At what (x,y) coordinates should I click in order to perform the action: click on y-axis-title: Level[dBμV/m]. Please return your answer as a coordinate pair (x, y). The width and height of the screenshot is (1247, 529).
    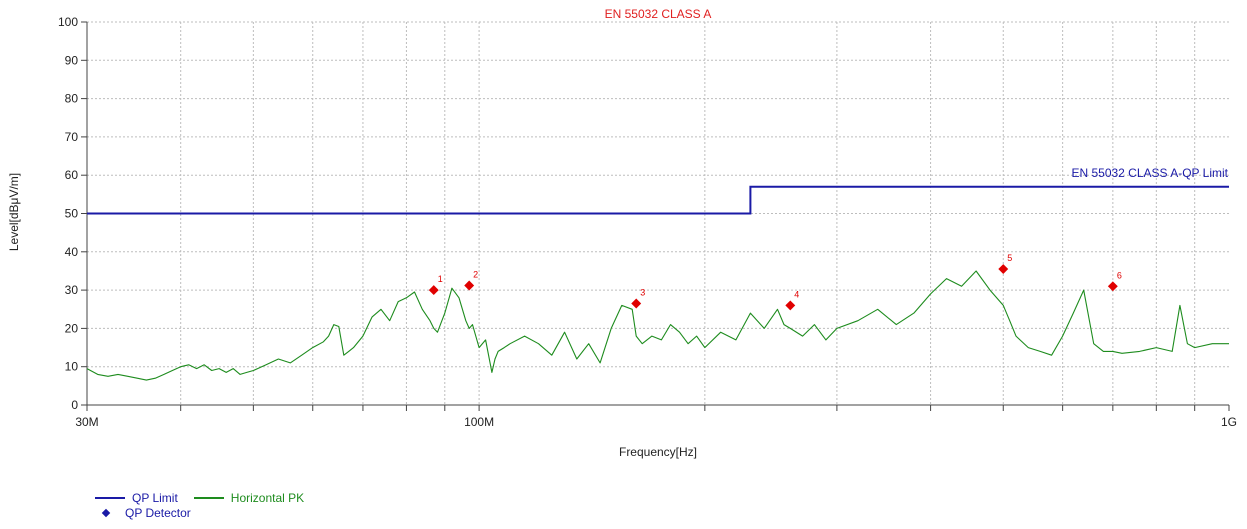
    Looking at the image, I should click on (14, 212).